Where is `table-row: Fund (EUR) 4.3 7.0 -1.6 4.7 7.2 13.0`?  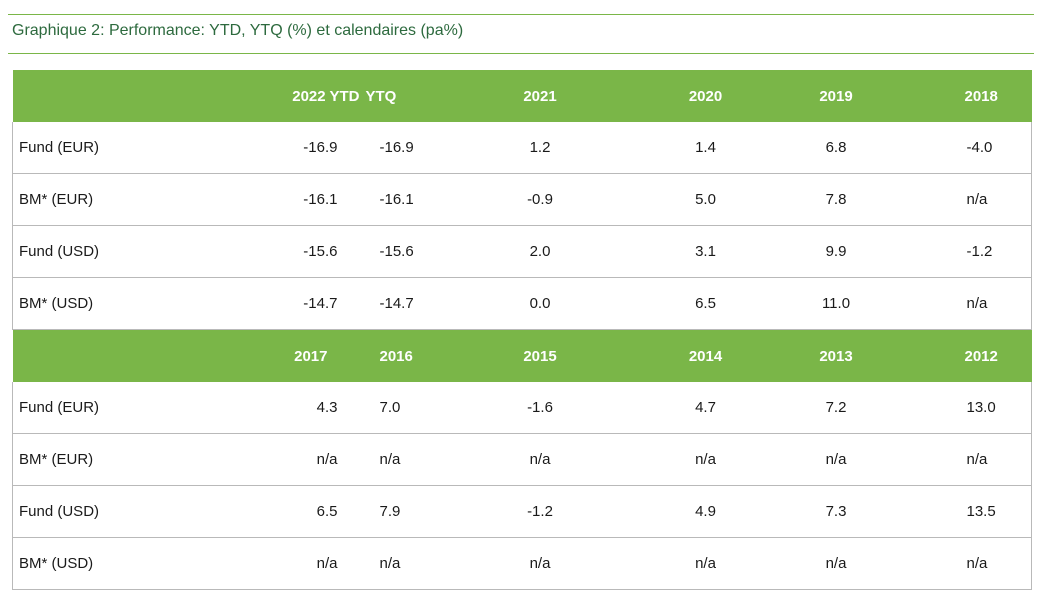 table-row: Fund (EUR) 4.3 7.0 -1.6 4.7 7.2 13.0 is located at coordinates (522, 408).